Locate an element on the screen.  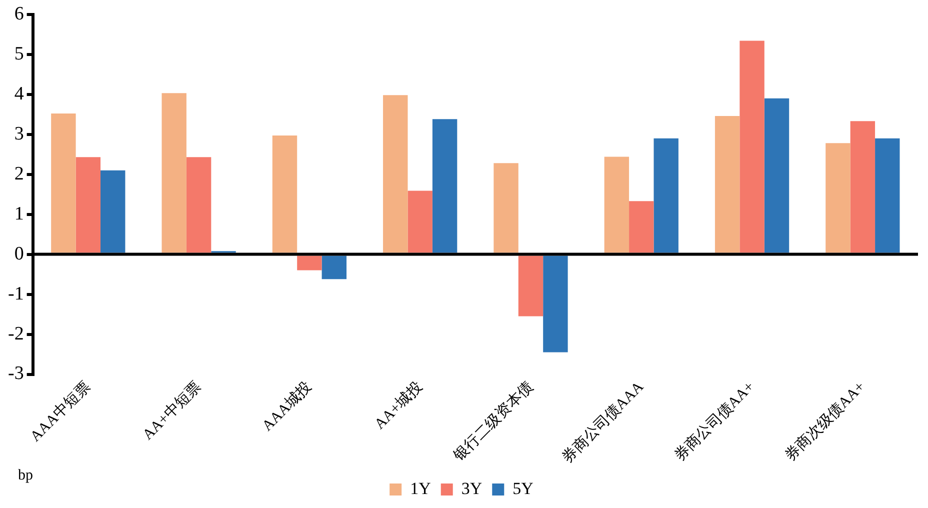
text: bp is located at coordinates (25, 475).